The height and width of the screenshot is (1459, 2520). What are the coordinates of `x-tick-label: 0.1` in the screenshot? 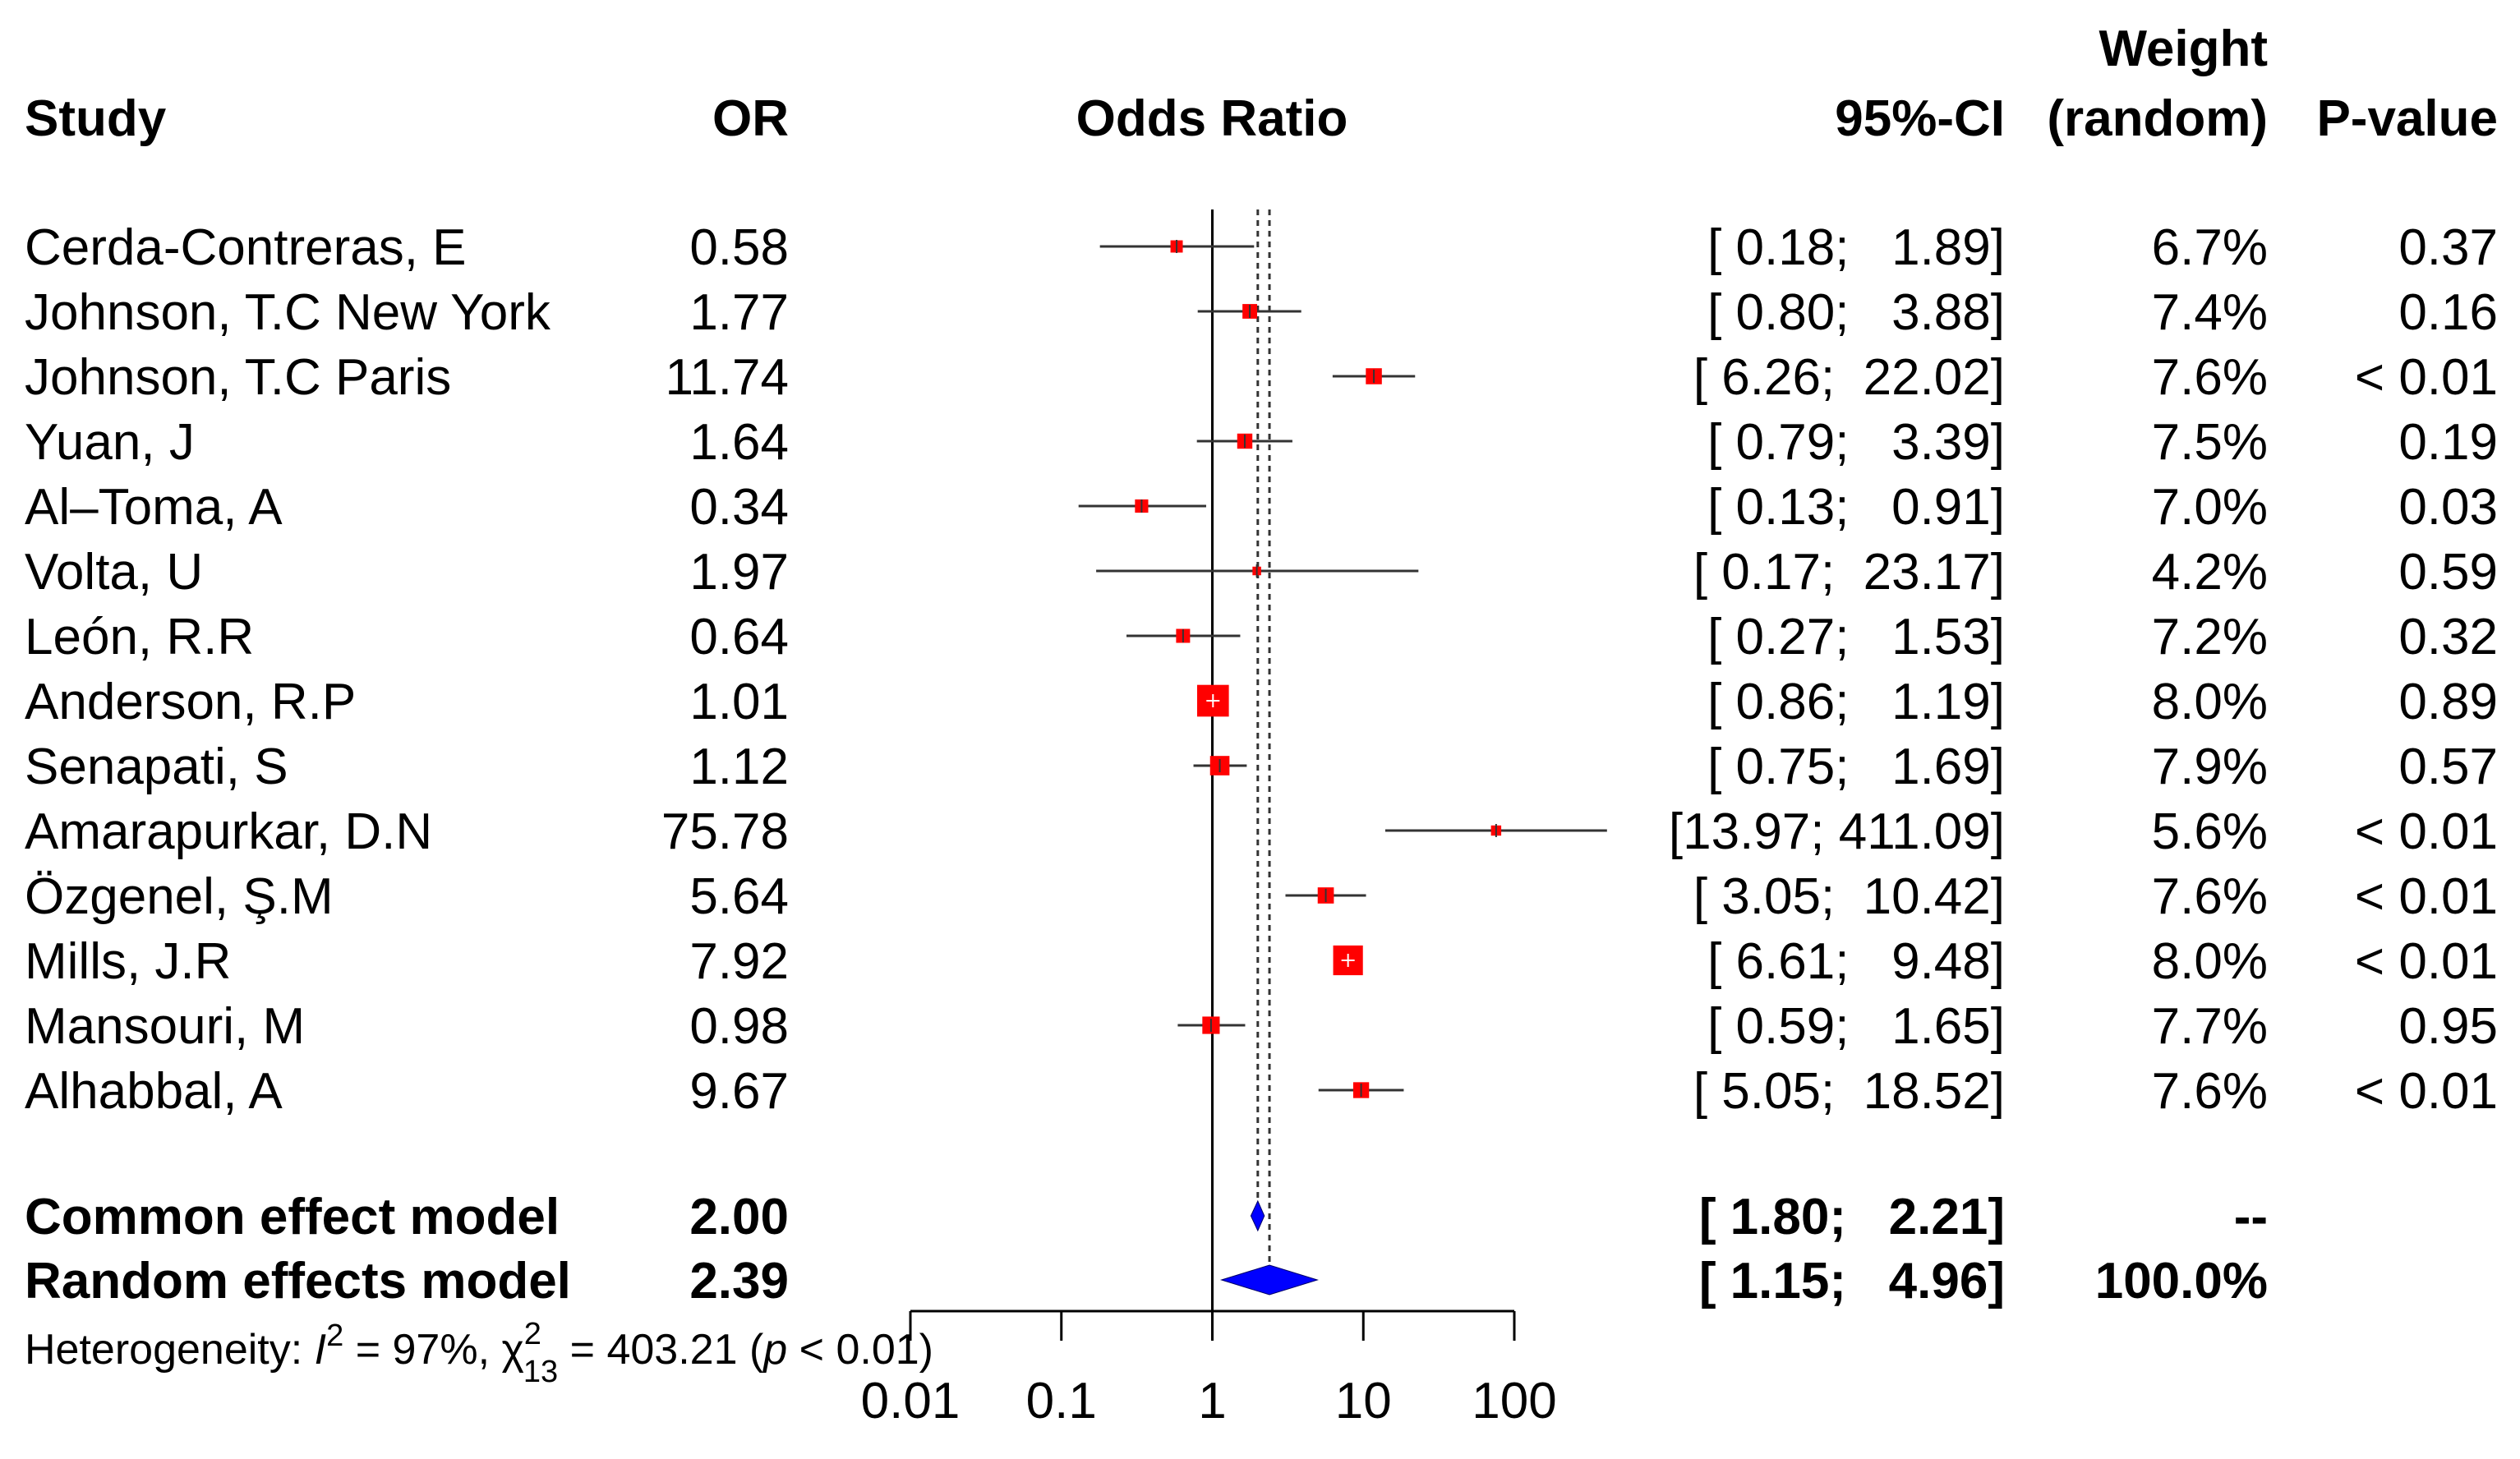 It's located at (1061, 1401).